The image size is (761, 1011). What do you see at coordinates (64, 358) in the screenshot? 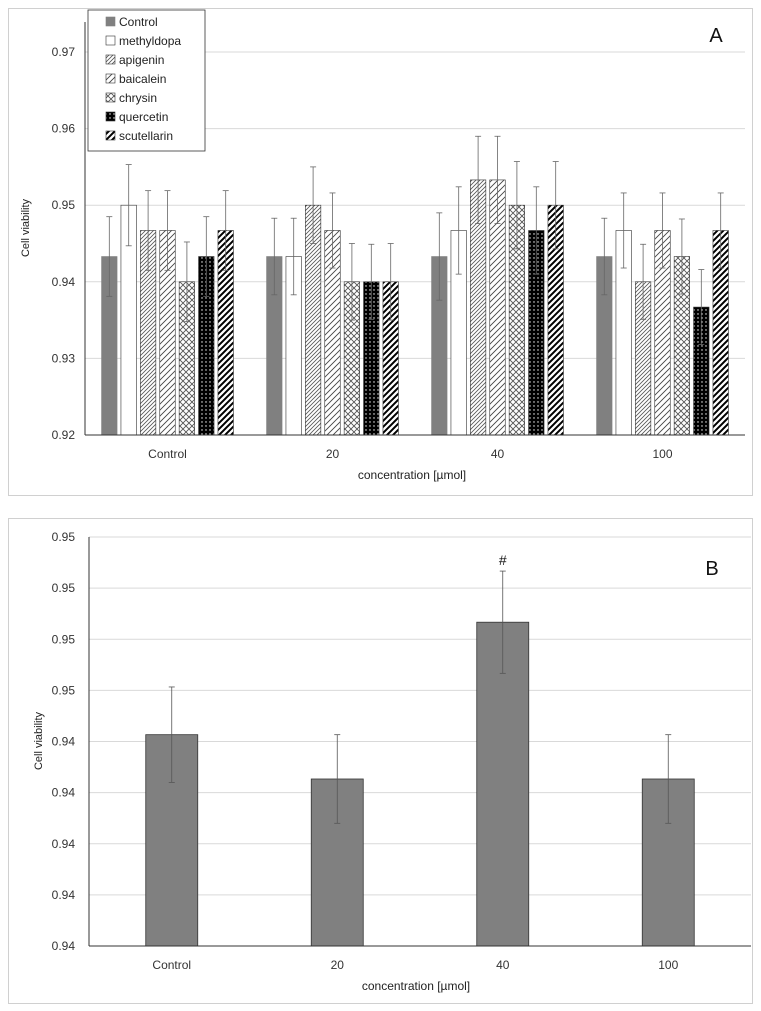
I see `y-tick-label: 0.93` at bounding box center [64, 358].